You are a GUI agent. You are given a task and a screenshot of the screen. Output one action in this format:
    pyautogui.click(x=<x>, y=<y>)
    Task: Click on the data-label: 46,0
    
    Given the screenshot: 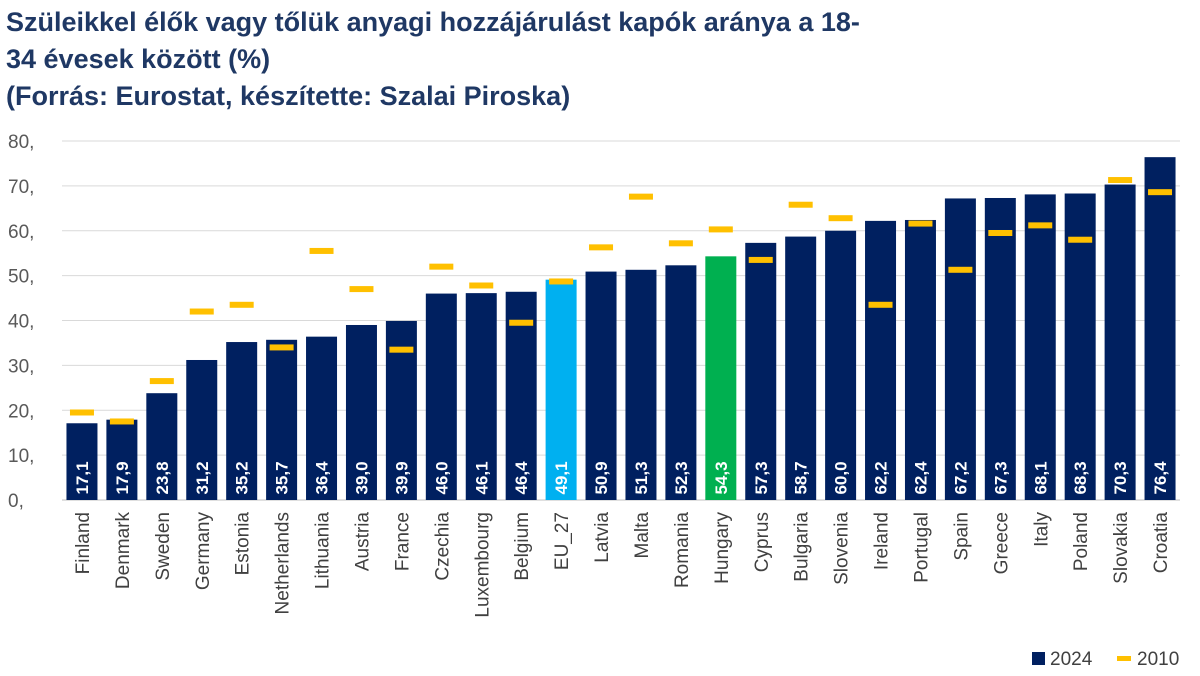 What is the action you would take?
    pyautogui.click(x=441, y=477)
    